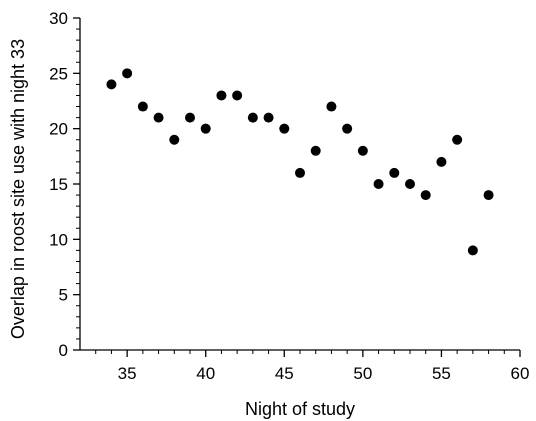 The height and width of the screenshot is (421, 536). What do you see at coordinates (127, 373) in the screenshot?
I see `x-tick-label: 35` at bounding box center [127, 373].